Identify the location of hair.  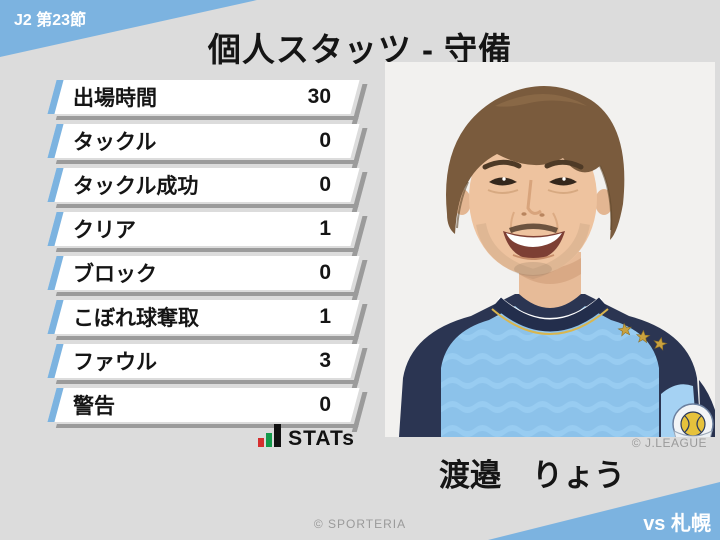
(535, 163).